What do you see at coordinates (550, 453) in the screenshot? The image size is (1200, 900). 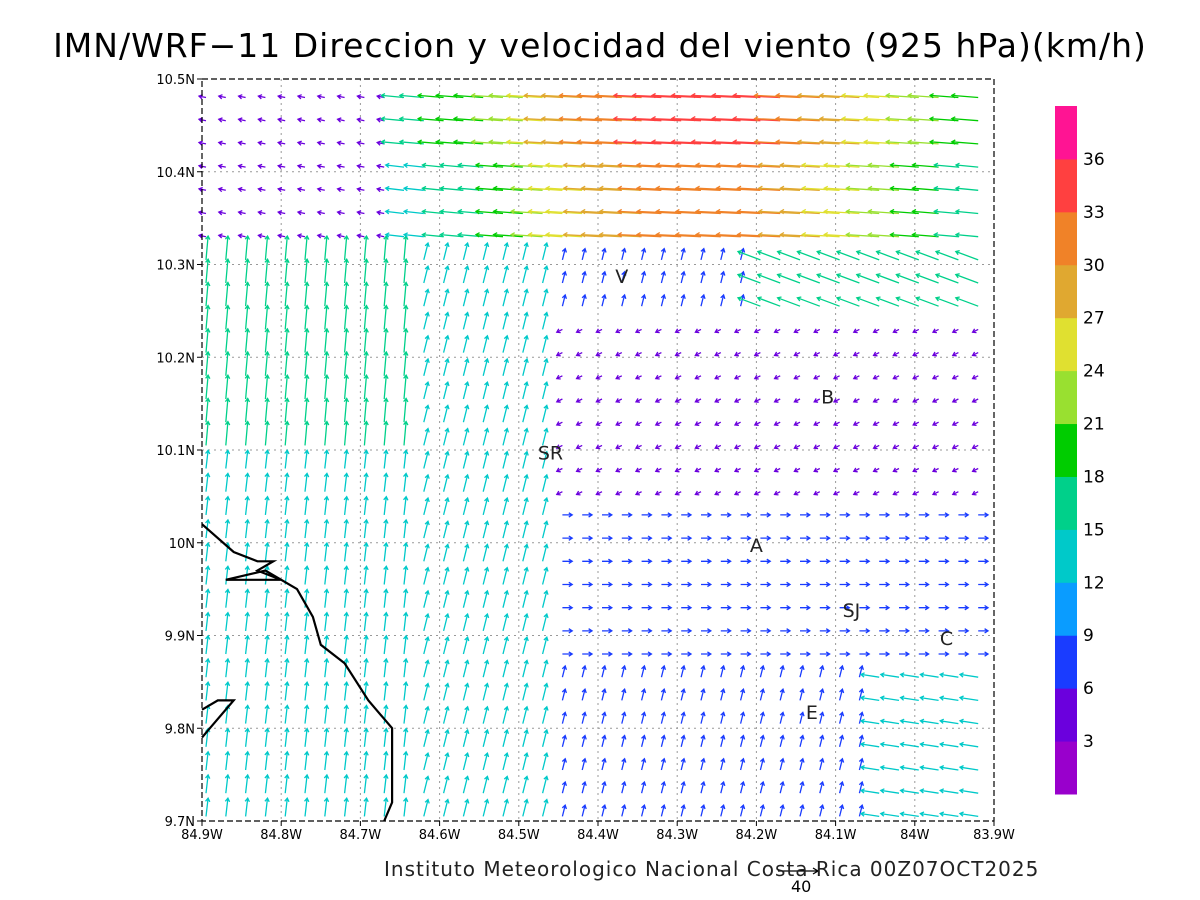 I see `place-label: SR` at bounding box center [550, 453].